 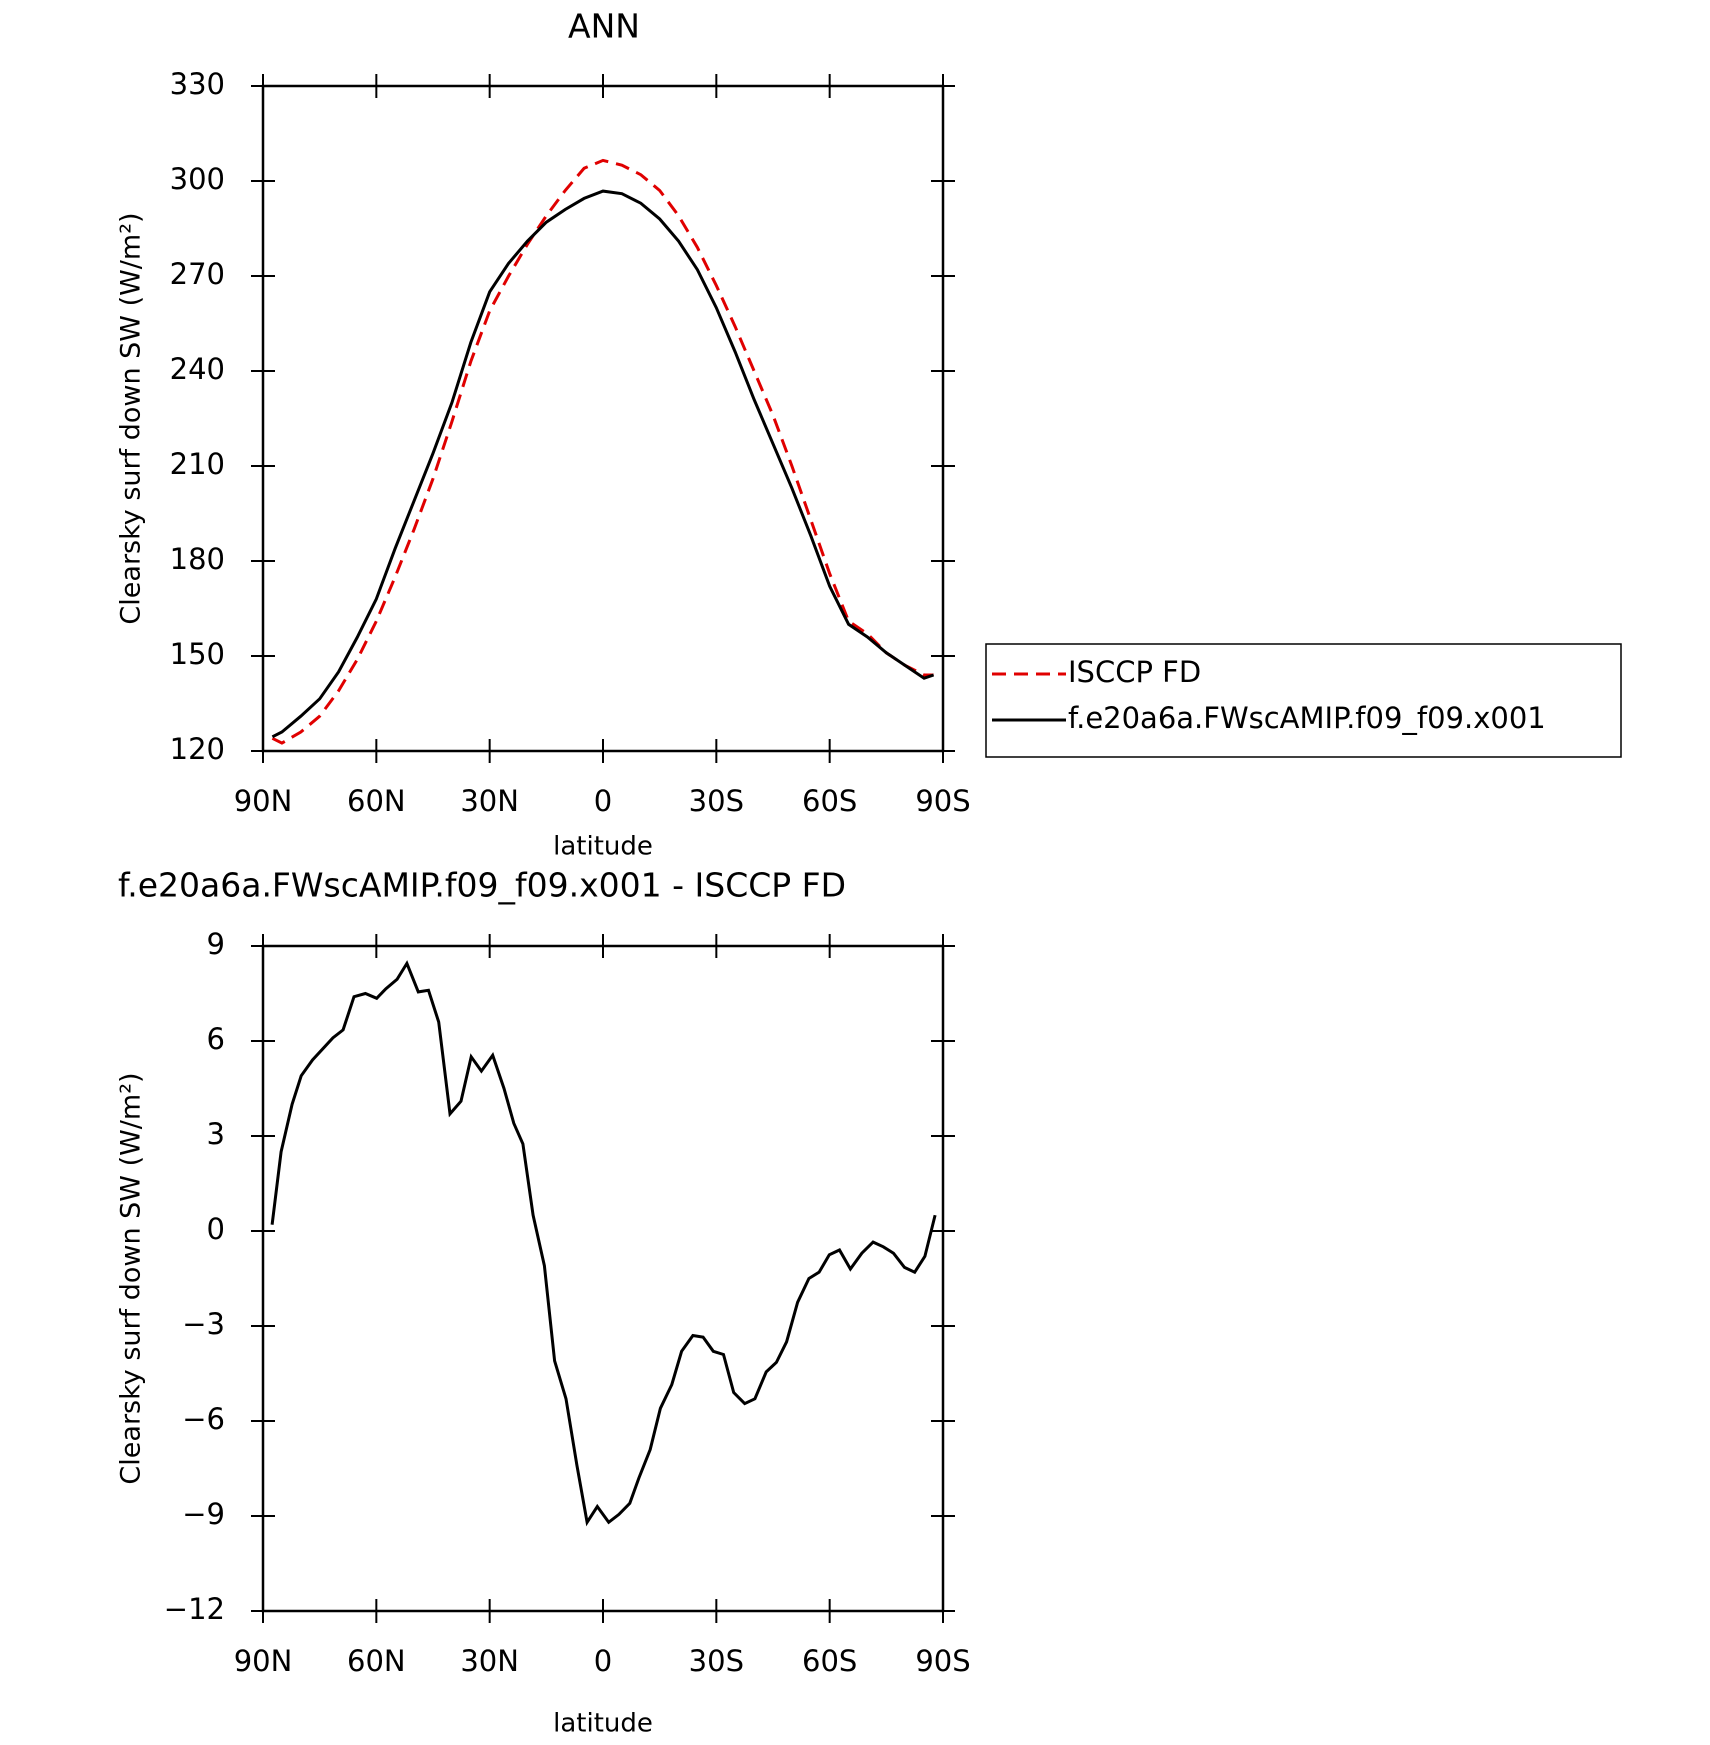 I want to click on y-tick-label: 240, so click(x=197, y=369).